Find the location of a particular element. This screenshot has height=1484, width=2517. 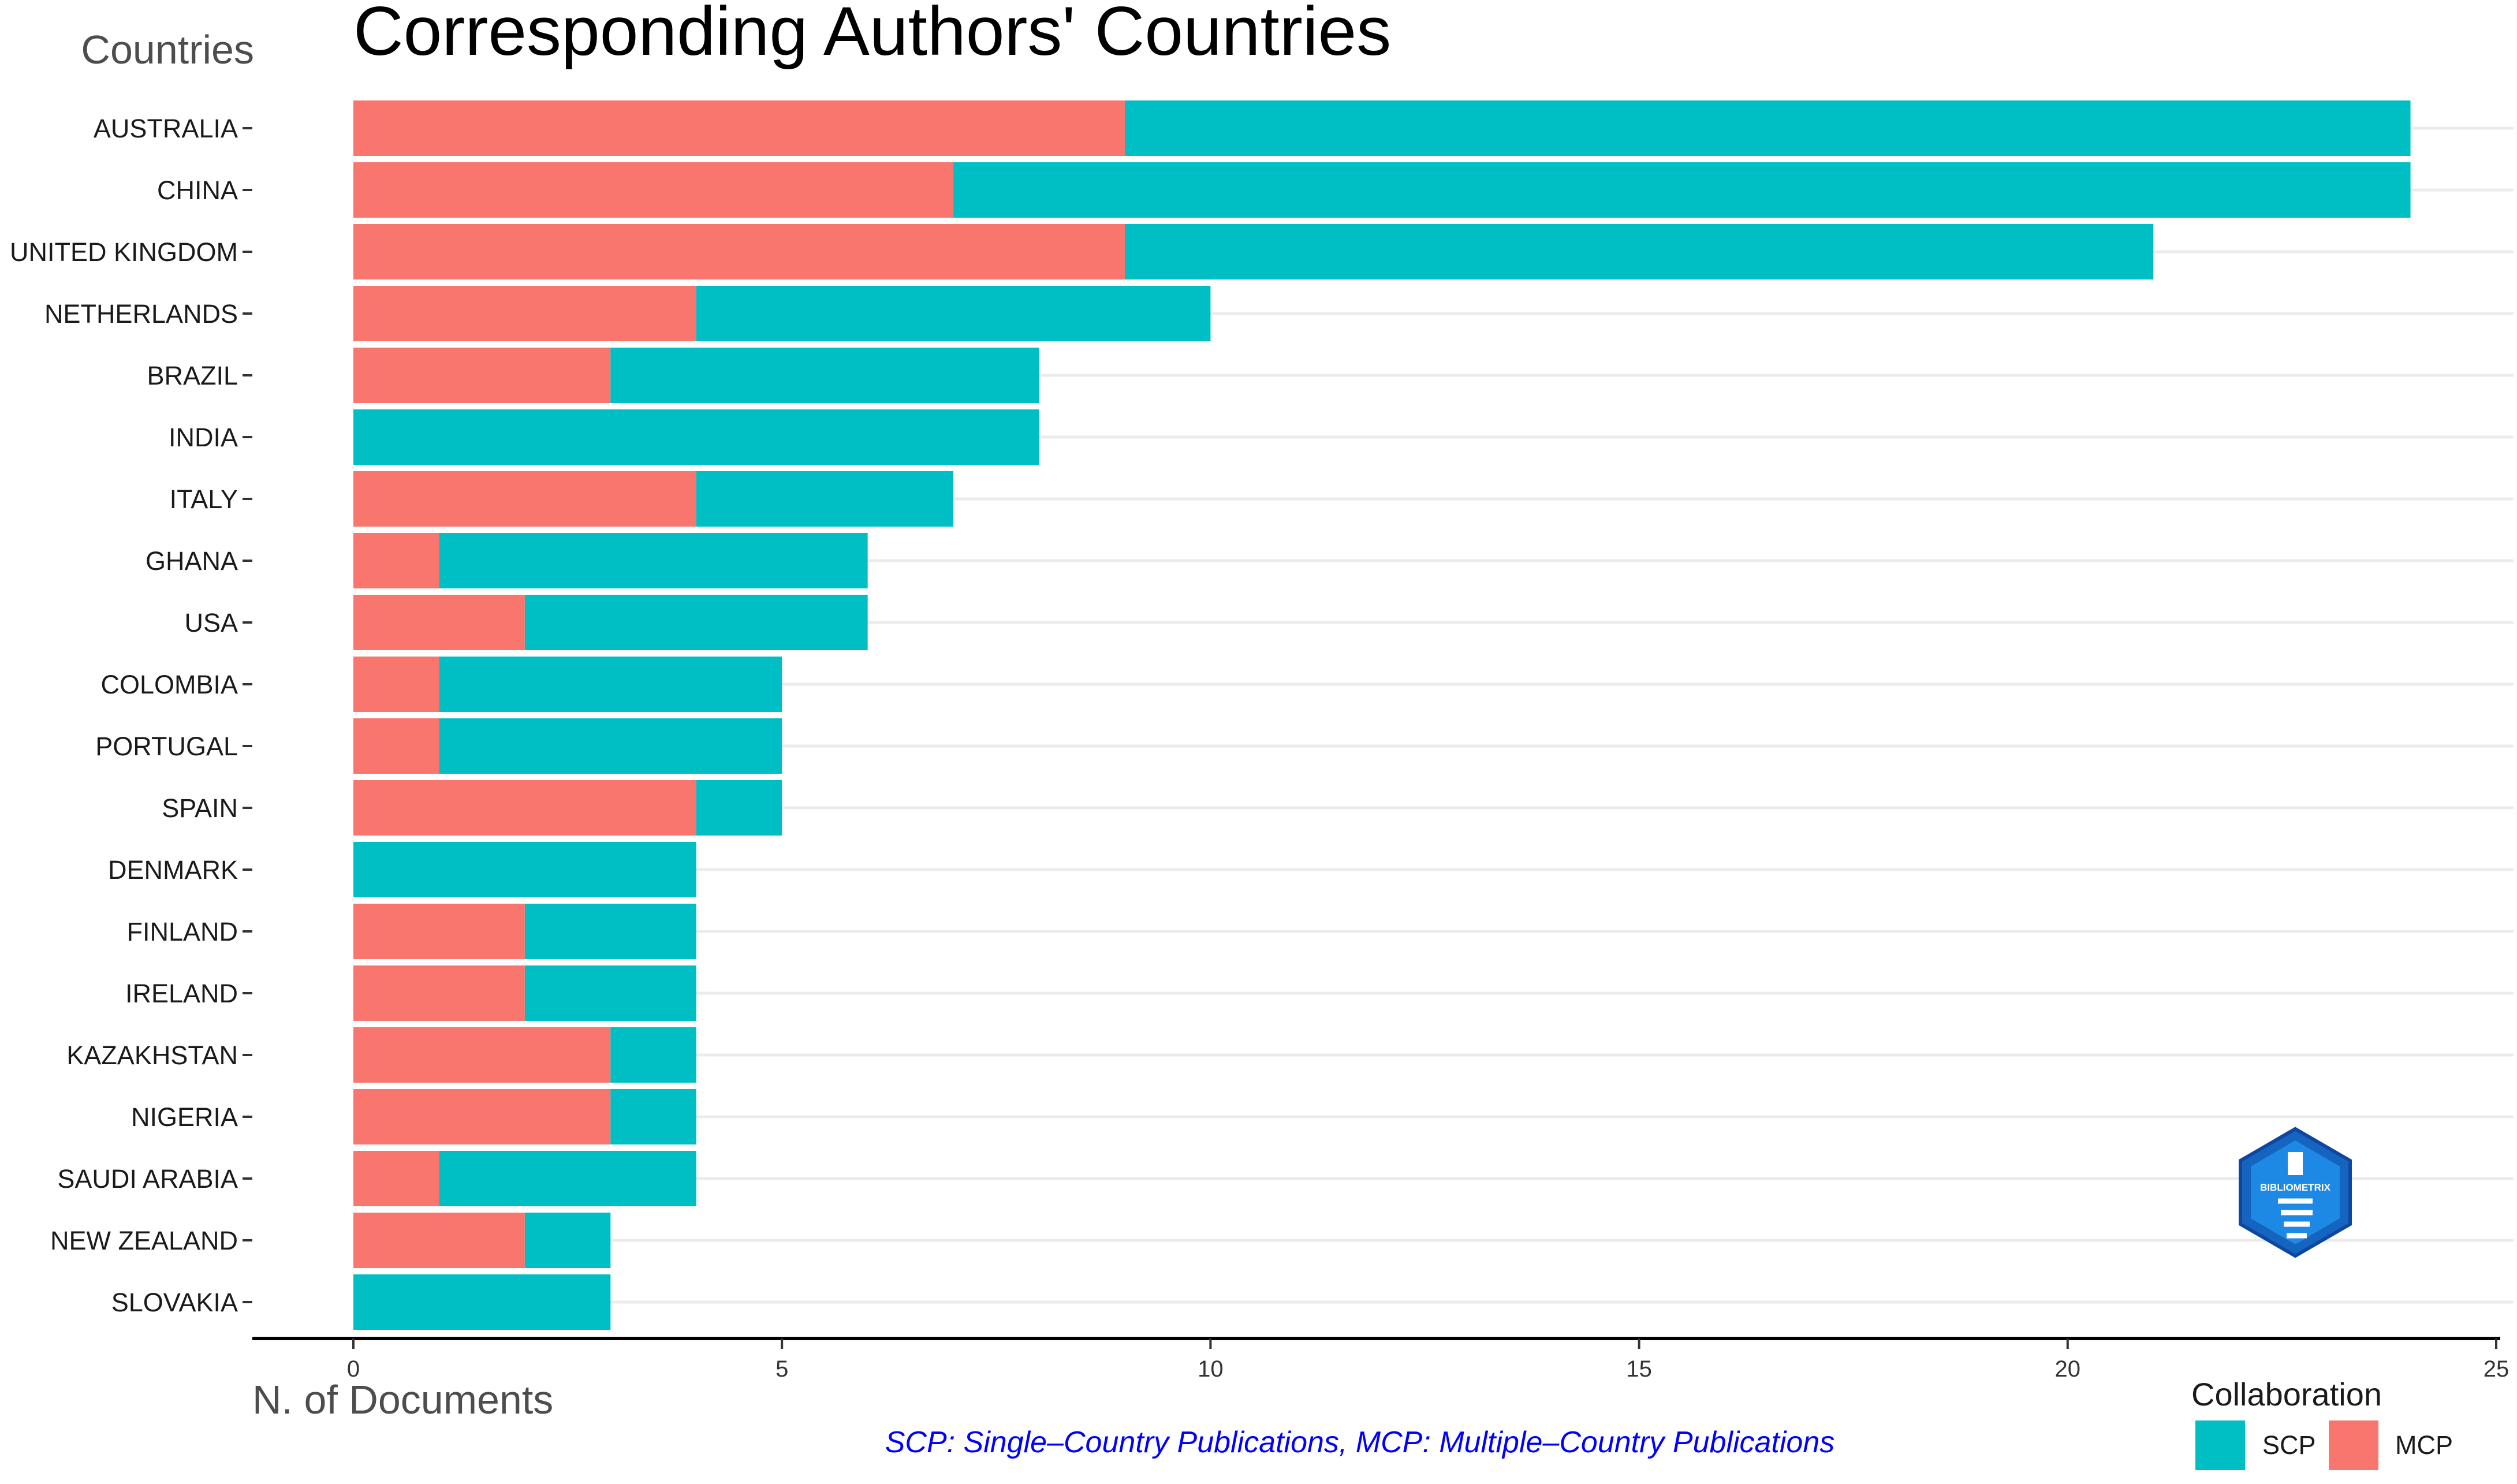

y-tick-label: GHANA is located at coordinates (192, 561).